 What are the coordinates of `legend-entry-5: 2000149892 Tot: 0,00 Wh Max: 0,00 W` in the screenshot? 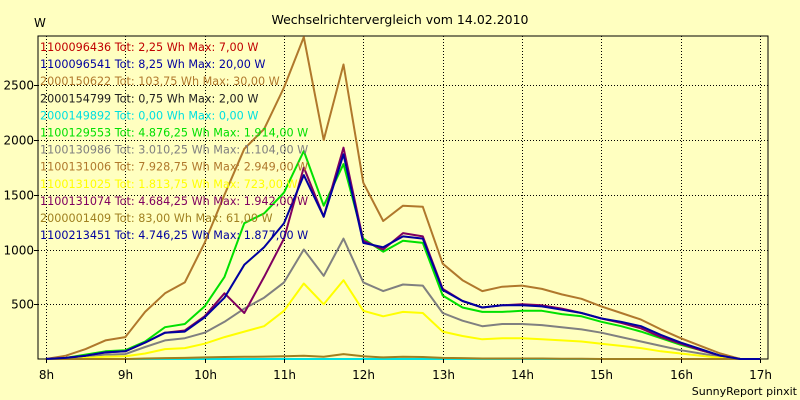 It's located at (149, 115).